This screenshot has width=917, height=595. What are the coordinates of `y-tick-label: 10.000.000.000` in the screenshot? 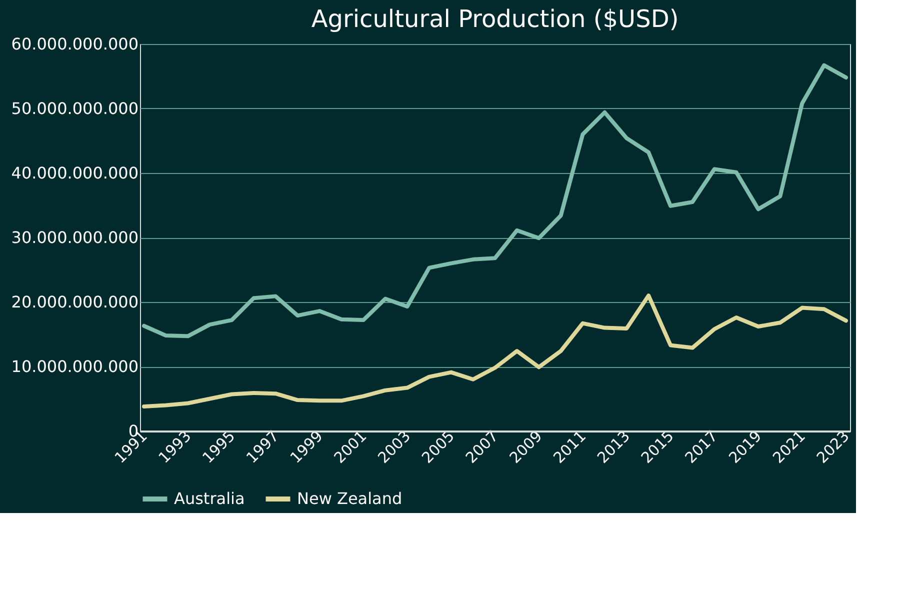 It's located at (74, 366).